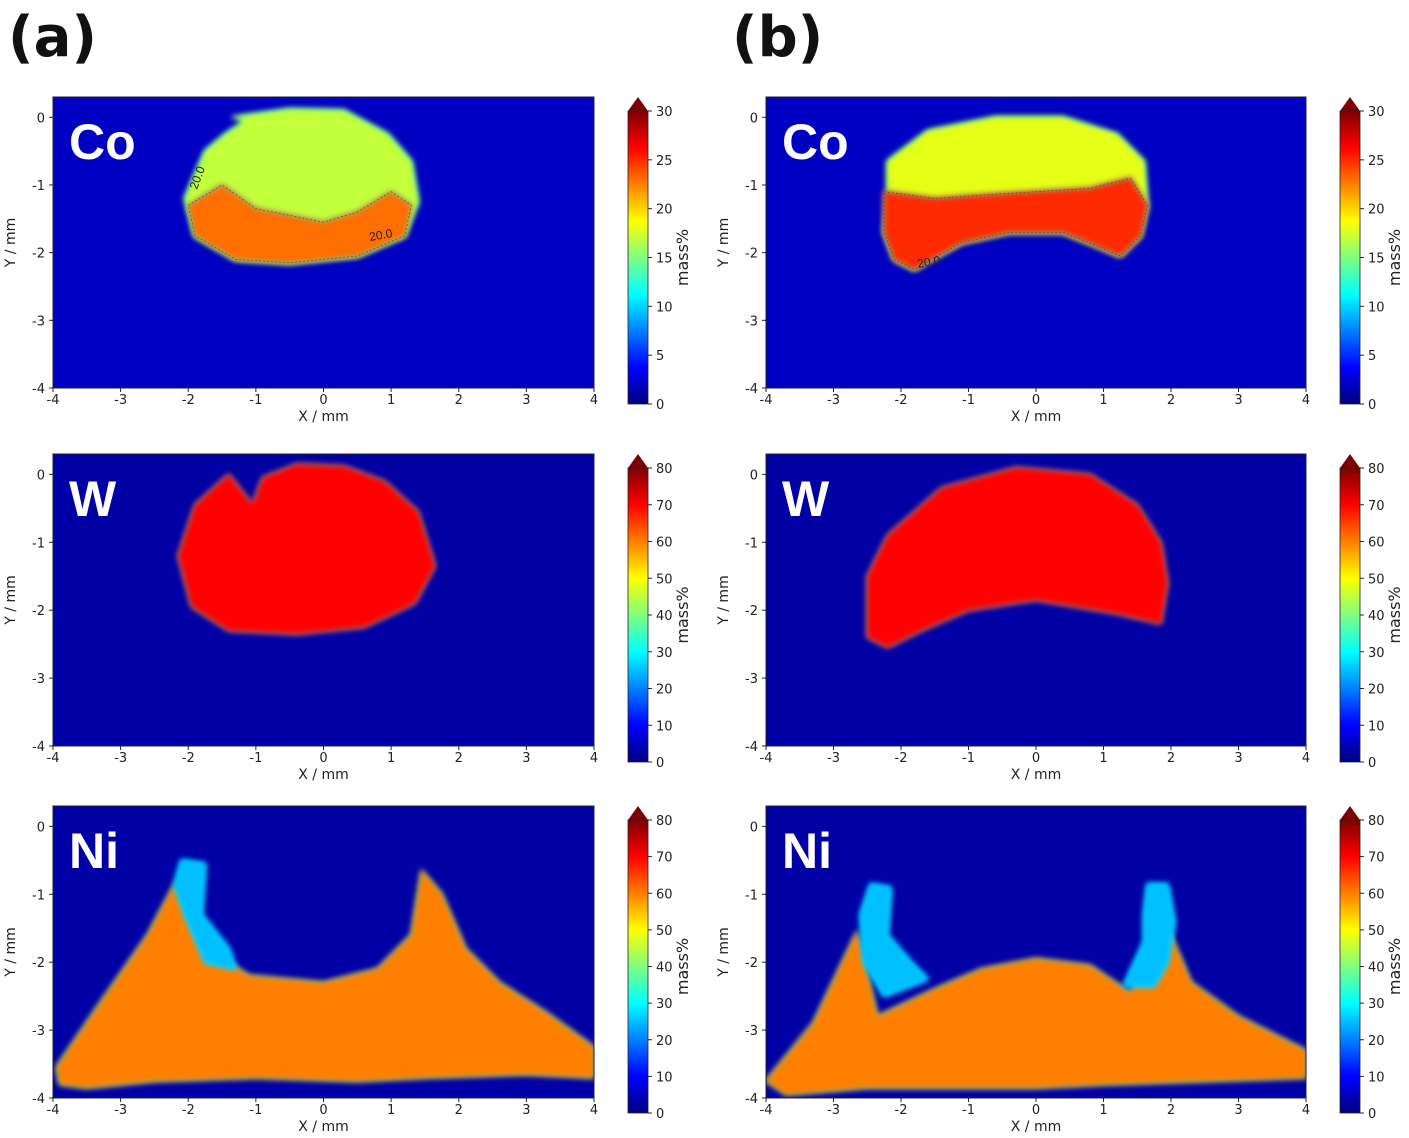 The image size is (1409, 1138). I want to click on colorbar-tick-label: 40, so click(1376, 968).